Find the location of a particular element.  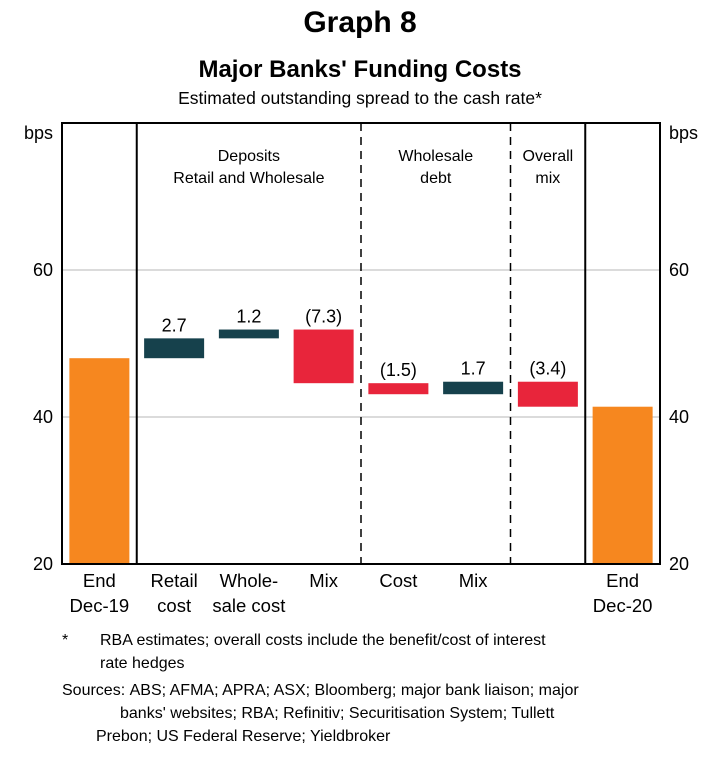

section-header: mix is located at coordinates (547, 178).